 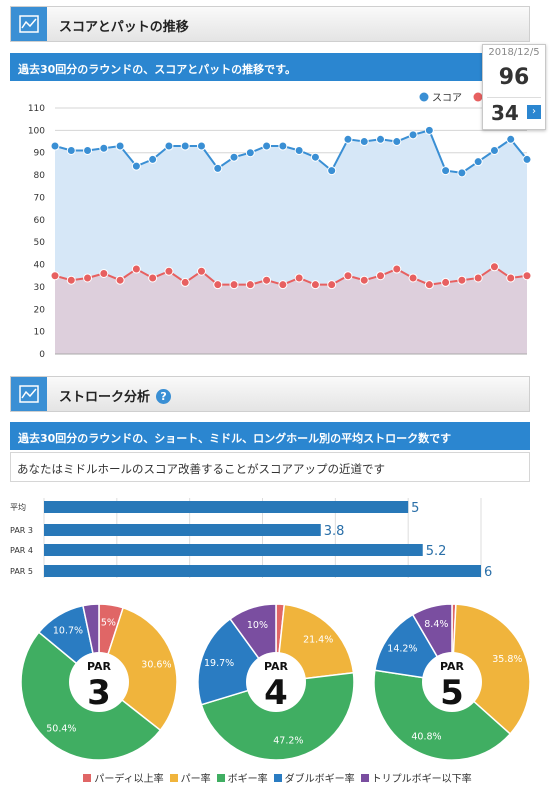 What do you see at coordinates (334, 531) in the screenshot?
I see `bar-value-label: 3.8` at bounding box center [334, 531].